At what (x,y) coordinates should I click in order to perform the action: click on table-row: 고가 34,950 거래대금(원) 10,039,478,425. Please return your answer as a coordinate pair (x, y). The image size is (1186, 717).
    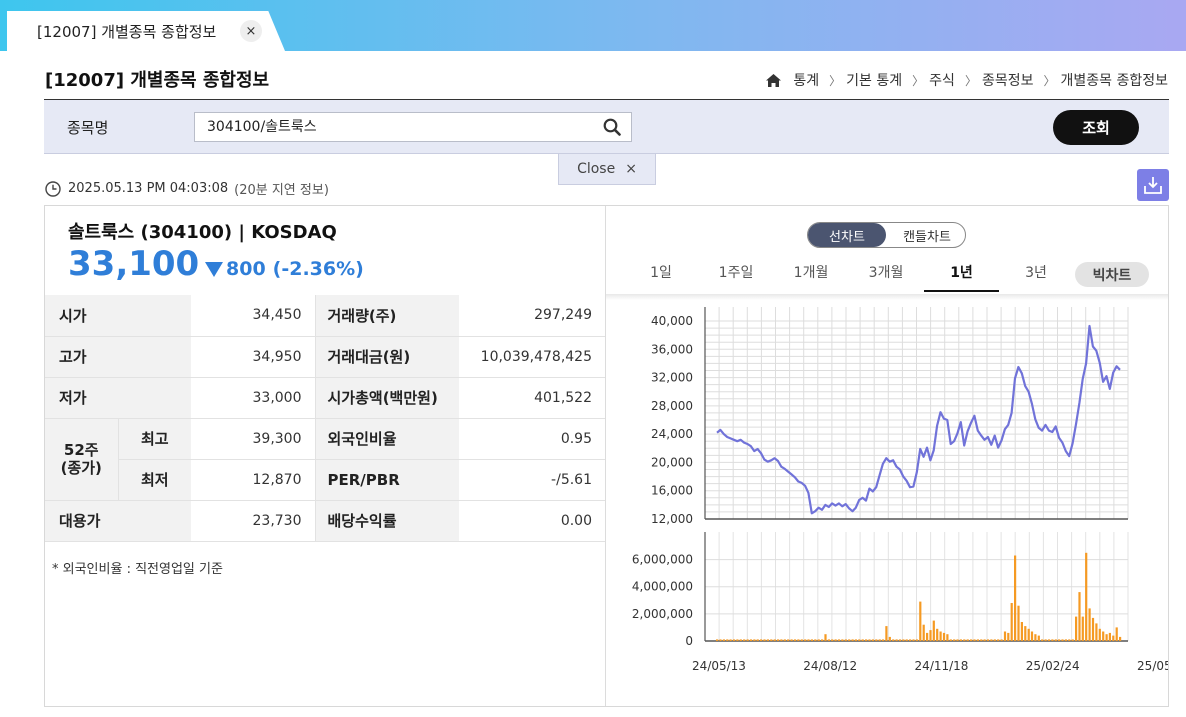
    Looking at the image, I should click on (325, 357).